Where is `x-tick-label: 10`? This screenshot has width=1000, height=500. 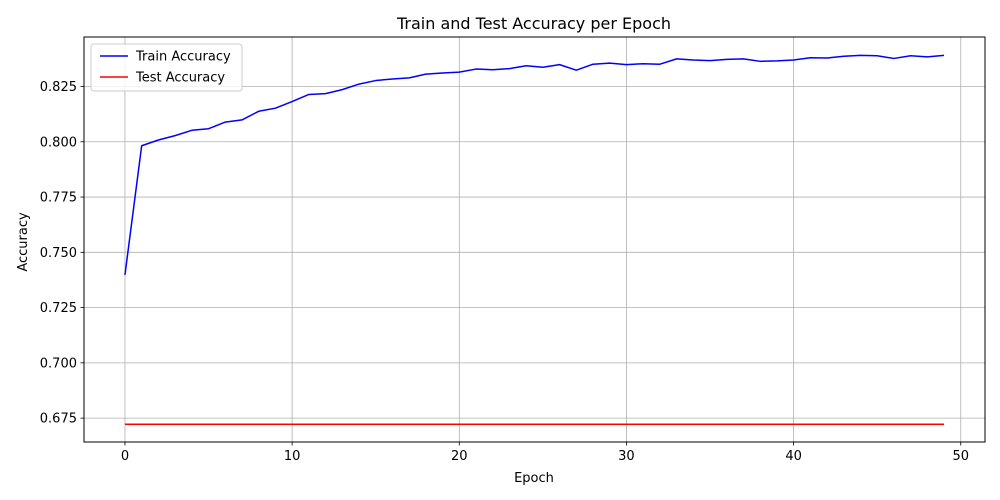 x-tick-label: 10 is located at coordinates (292, 456).